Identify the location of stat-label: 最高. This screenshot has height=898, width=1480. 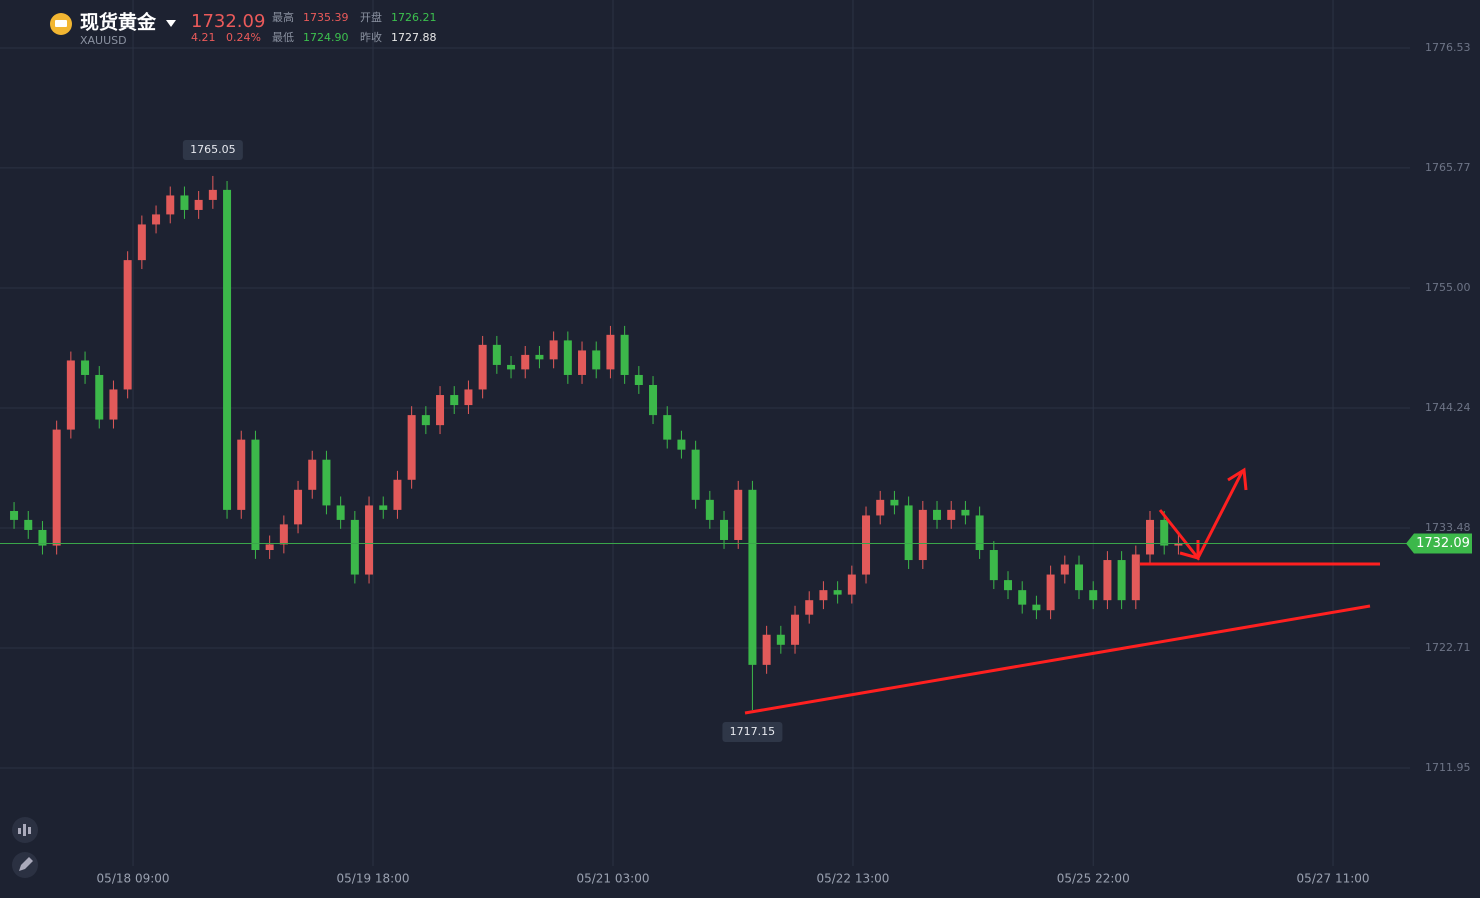
(283, 17).